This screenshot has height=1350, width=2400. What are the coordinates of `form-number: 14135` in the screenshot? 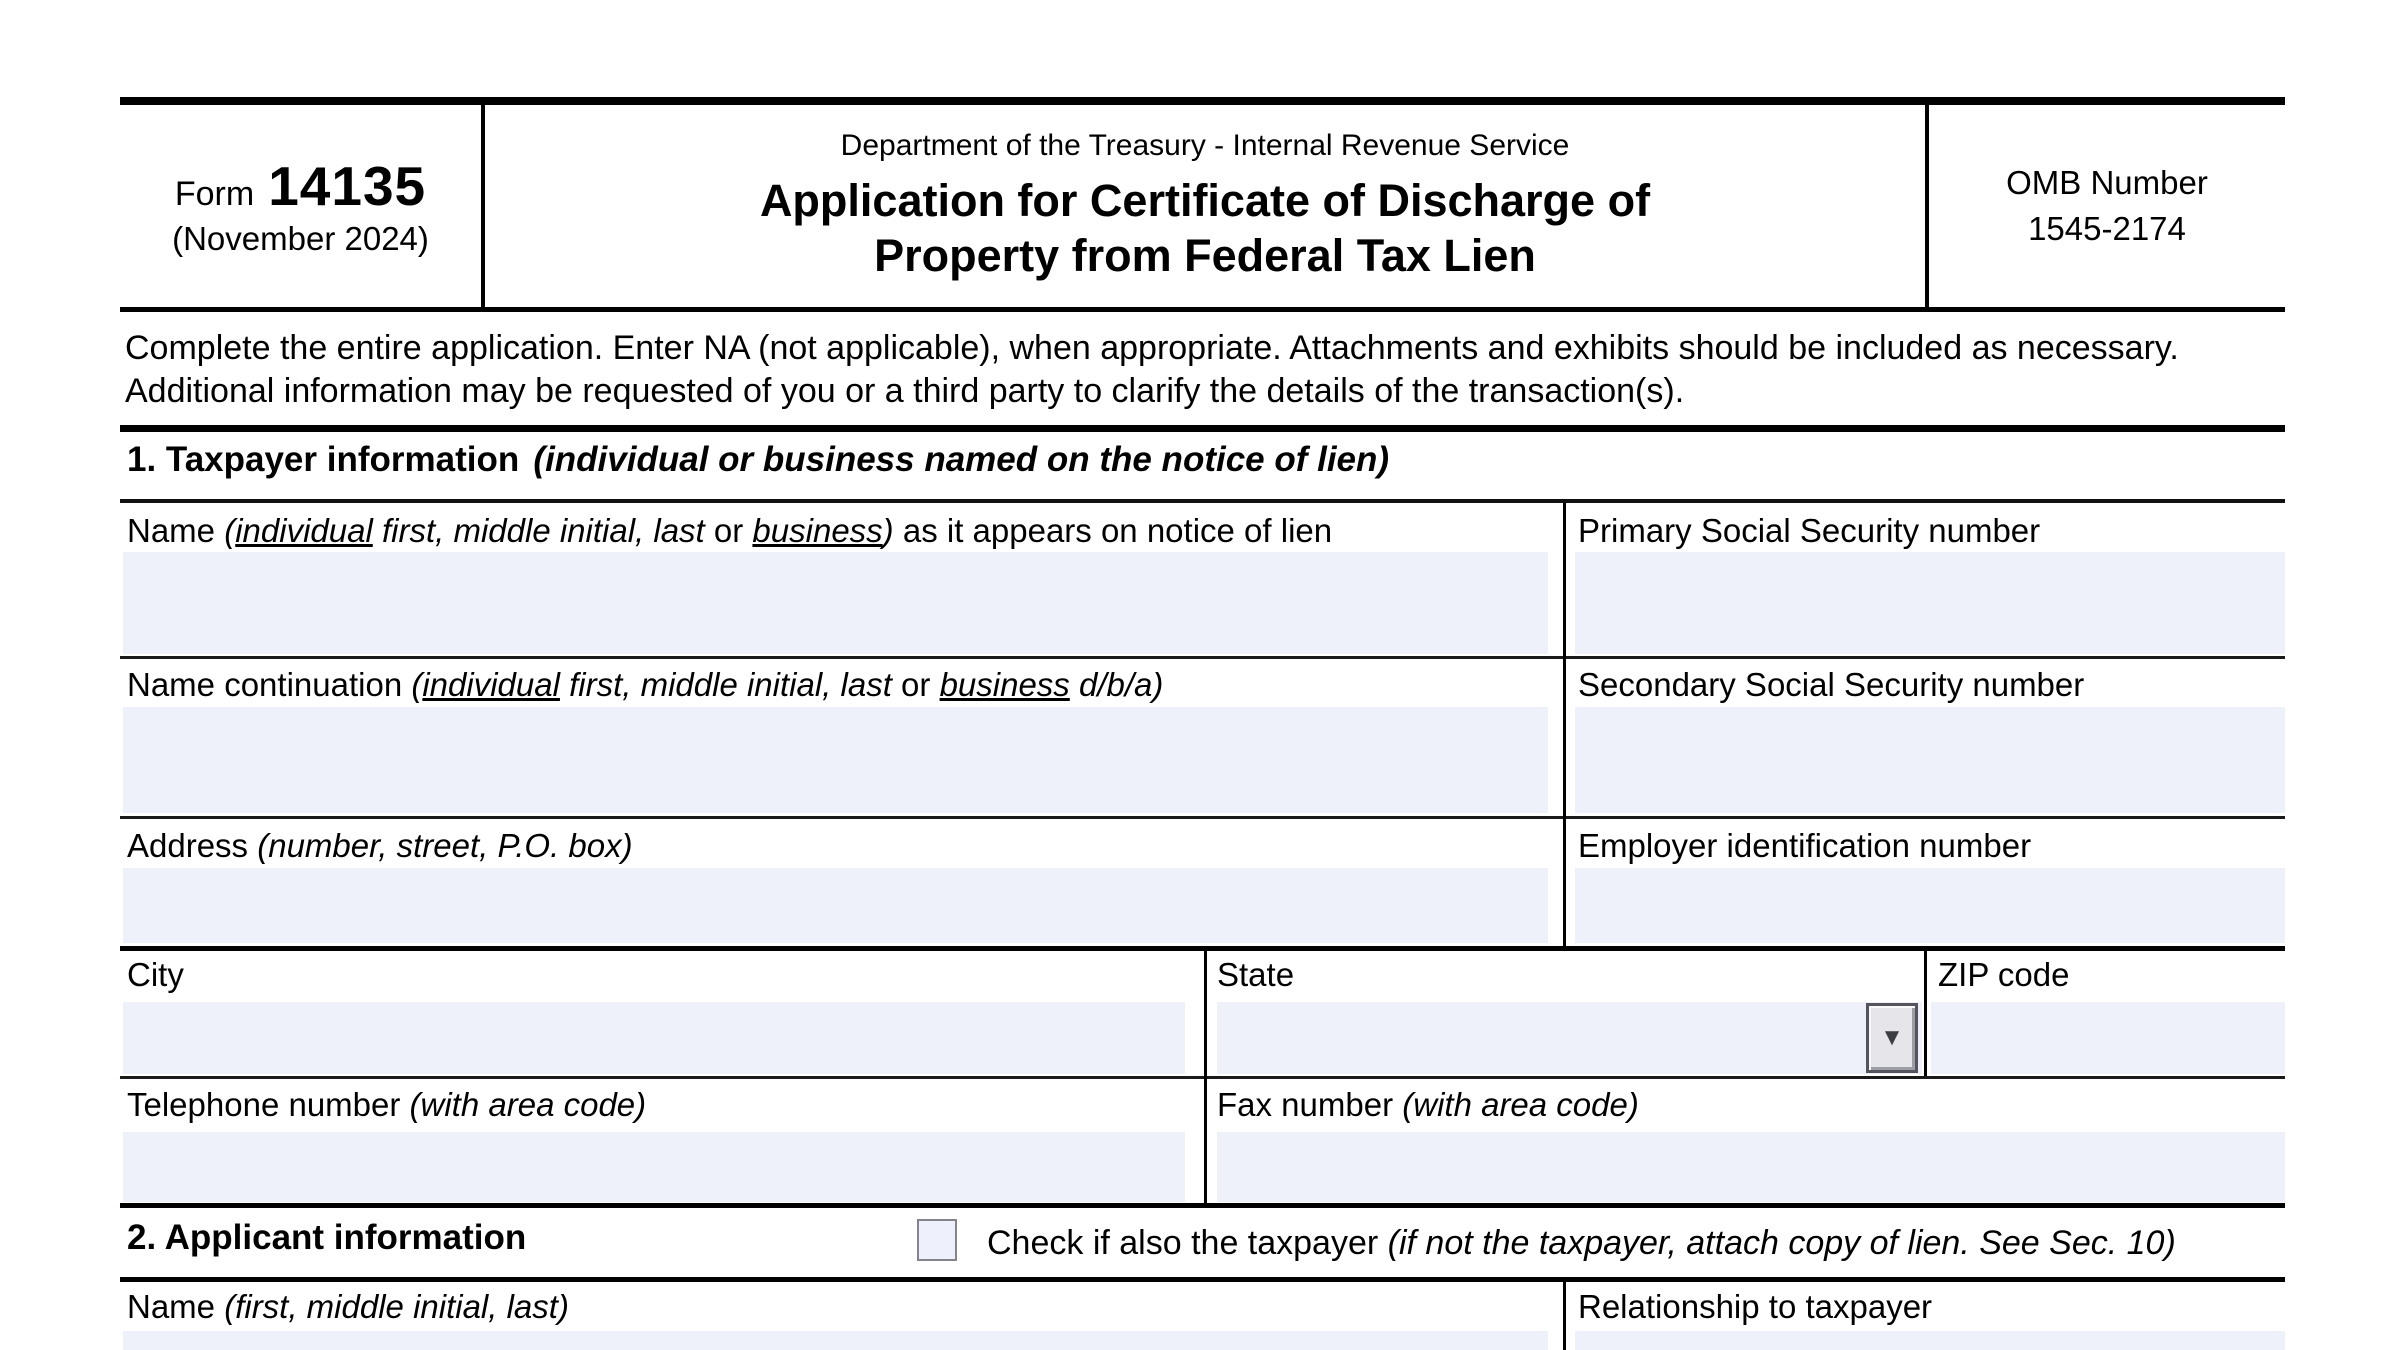 It's located at (347, 186).